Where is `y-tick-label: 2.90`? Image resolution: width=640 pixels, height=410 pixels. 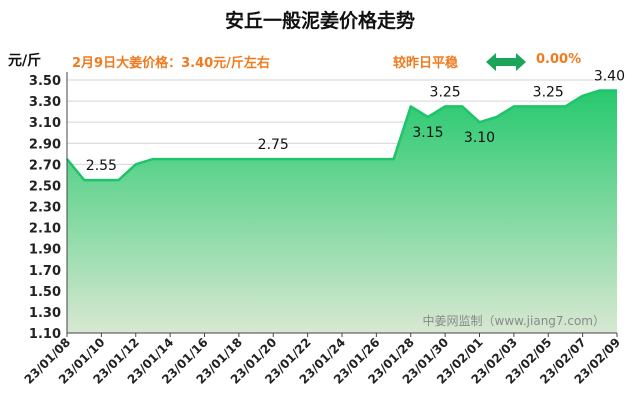
y-tick-label: 2.90 is located at coordinates (45, 144).